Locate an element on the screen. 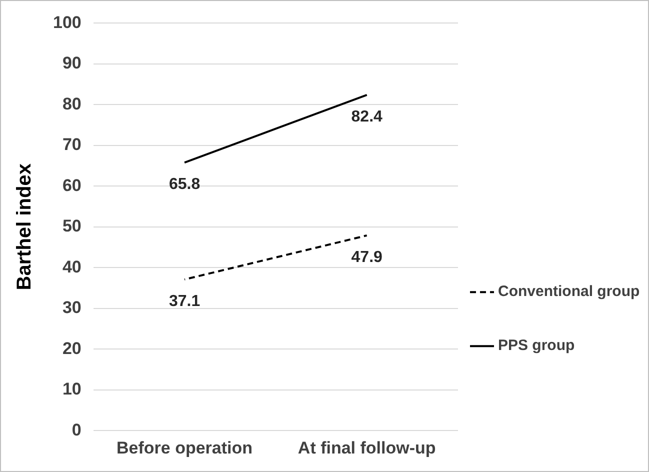 The image size is (649, 472). legend-label: Conventional group is located at coordinates (569, 291).